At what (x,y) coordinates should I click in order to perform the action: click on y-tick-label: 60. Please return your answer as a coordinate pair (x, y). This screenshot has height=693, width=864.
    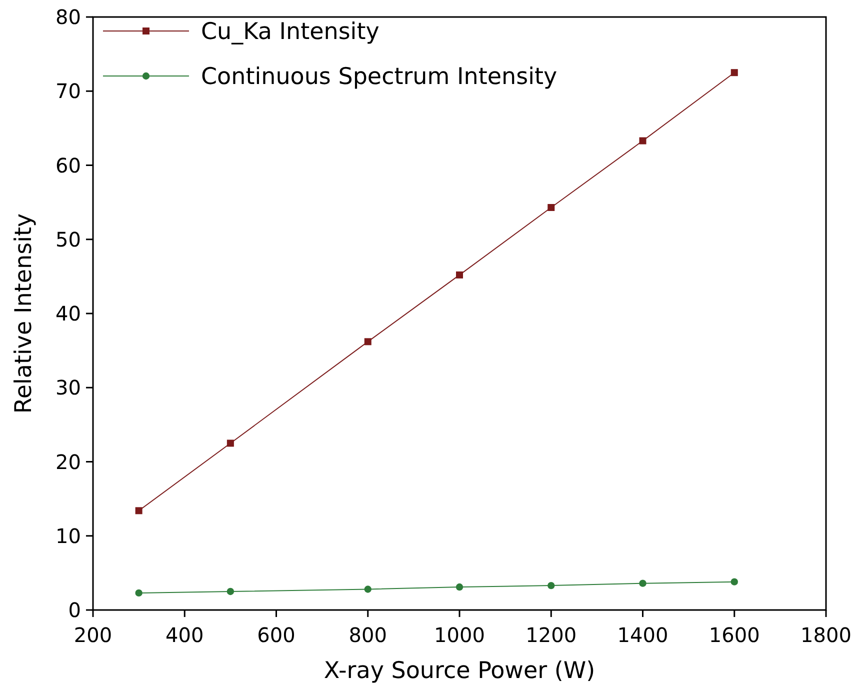
    Looking at the image, I should click on (68, 165).